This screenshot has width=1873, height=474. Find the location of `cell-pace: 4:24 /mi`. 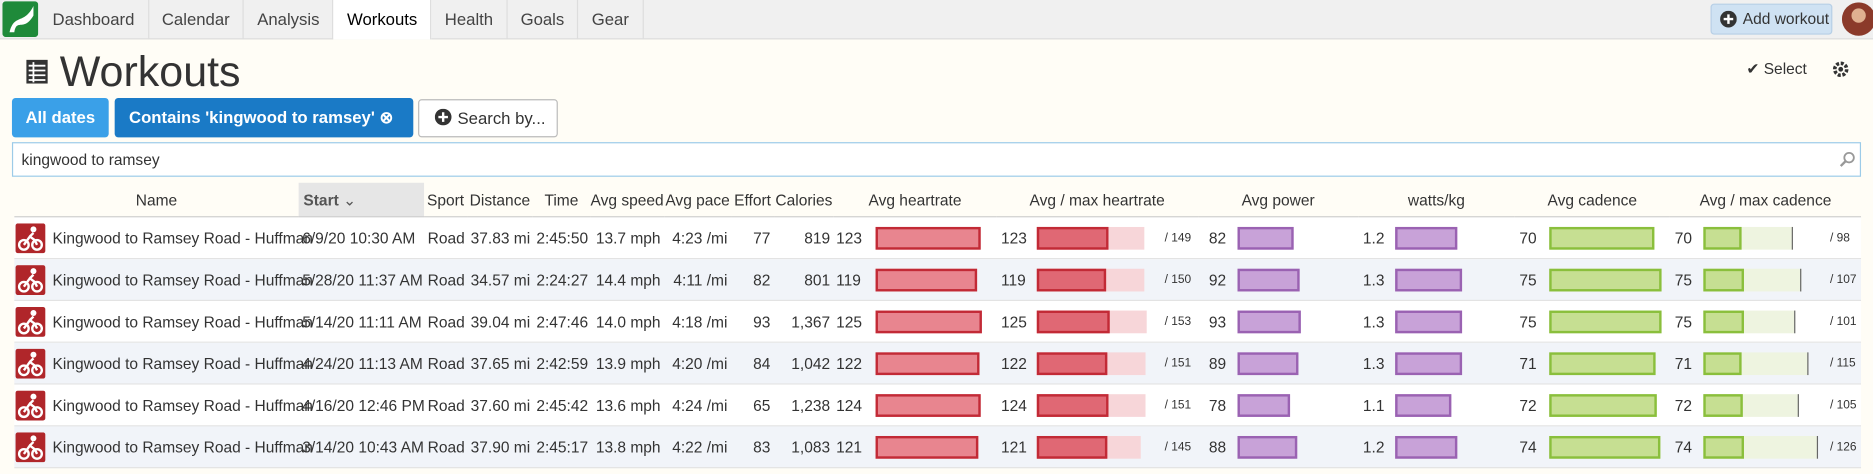

cell-pace: 4:24 /mi is located at coordinates (700, 405).